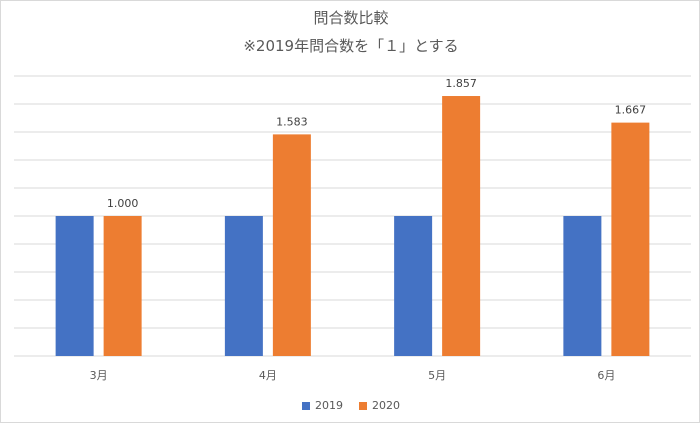 This screenshot has width=700, height=424. Describe the element at coordinates (350, 405) in the screenshot. I see `legend: 2019 2020` at that location.